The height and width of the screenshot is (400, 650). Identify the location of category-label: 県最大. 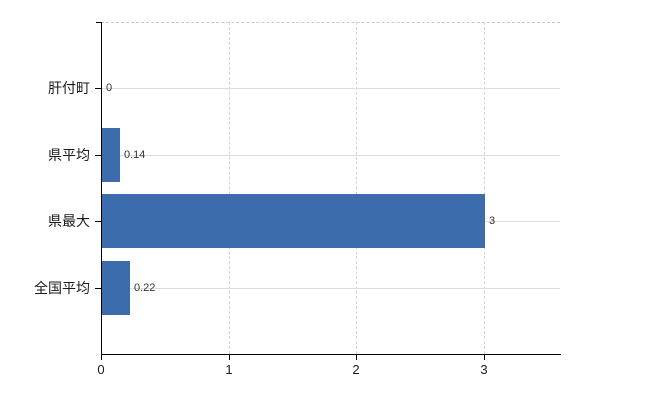
(69, 221).